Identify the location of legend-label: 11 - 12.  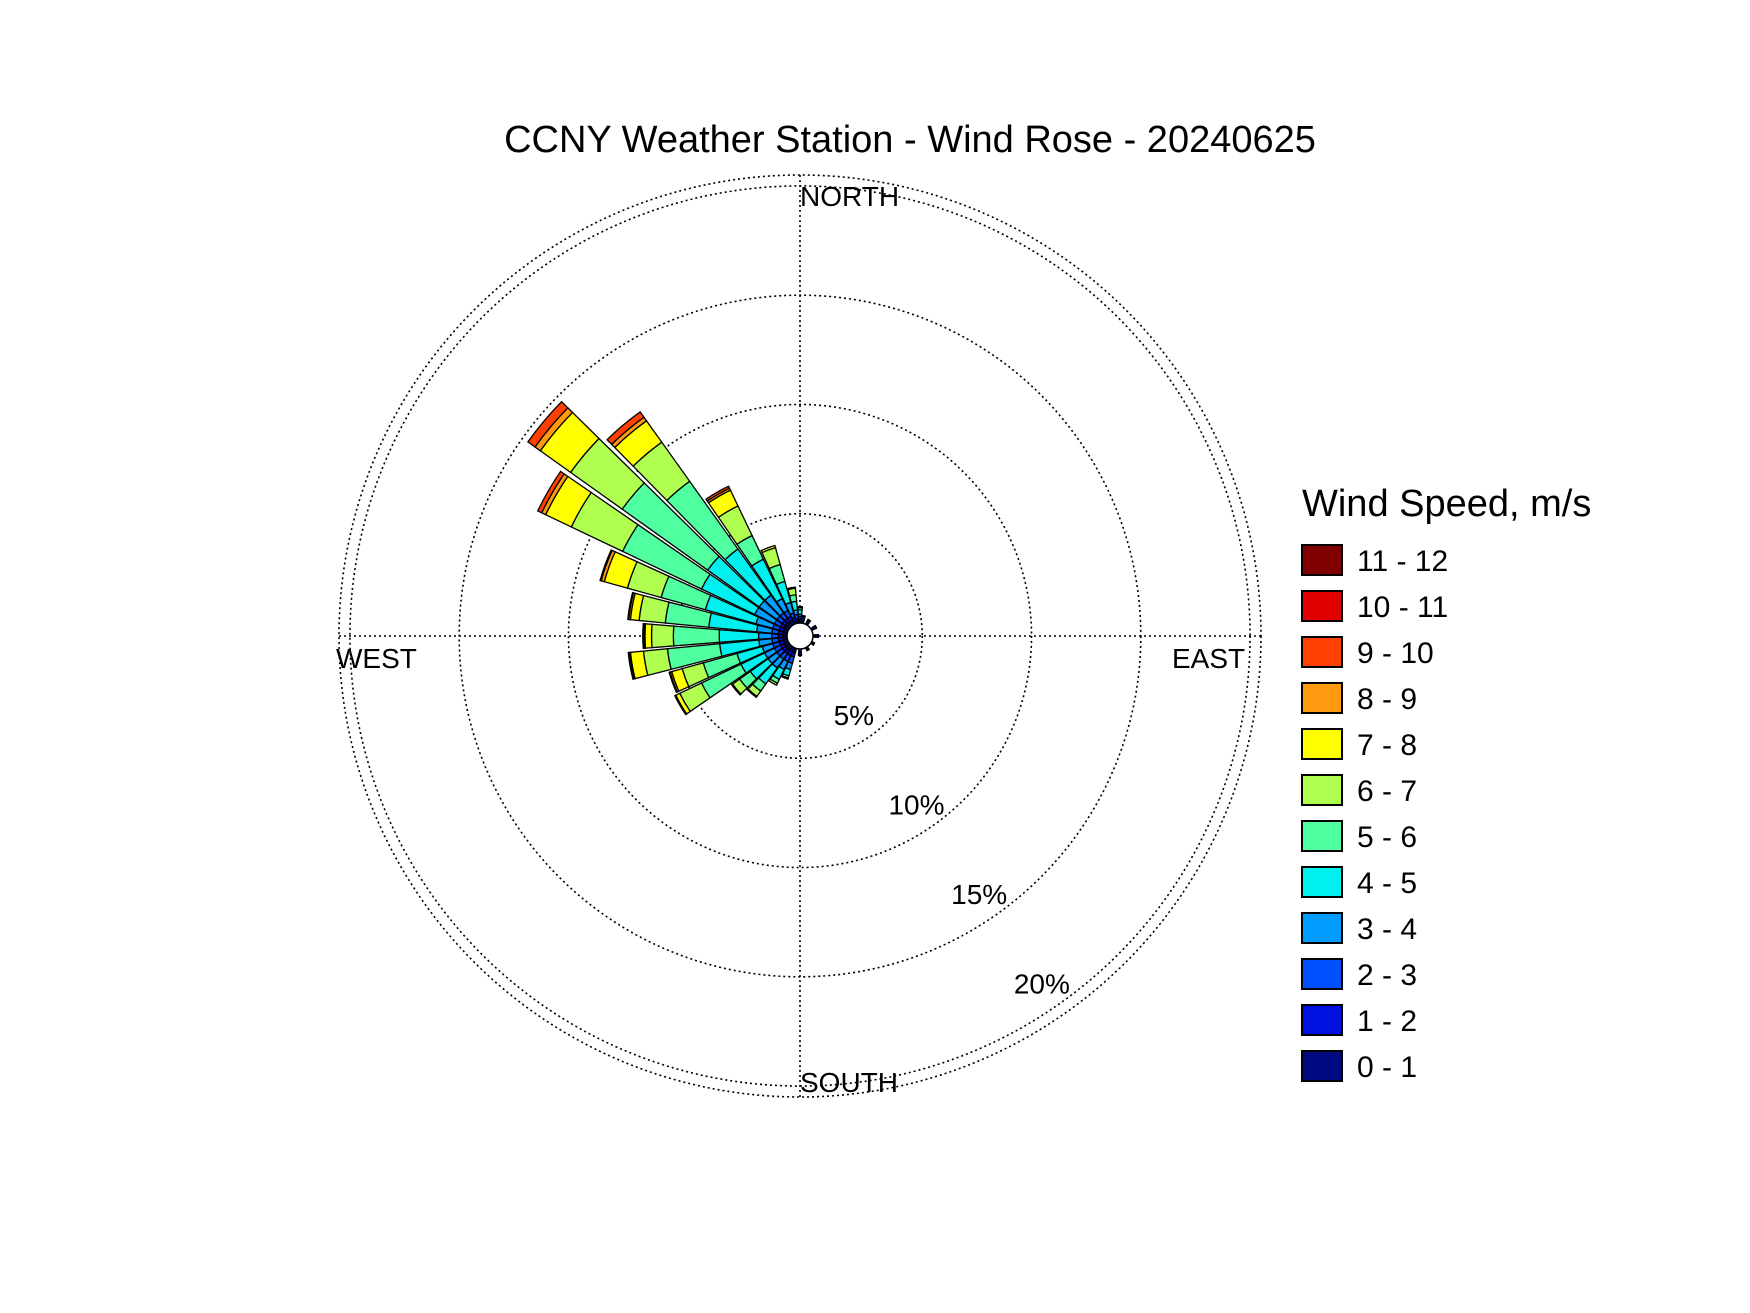
(1402, 561).